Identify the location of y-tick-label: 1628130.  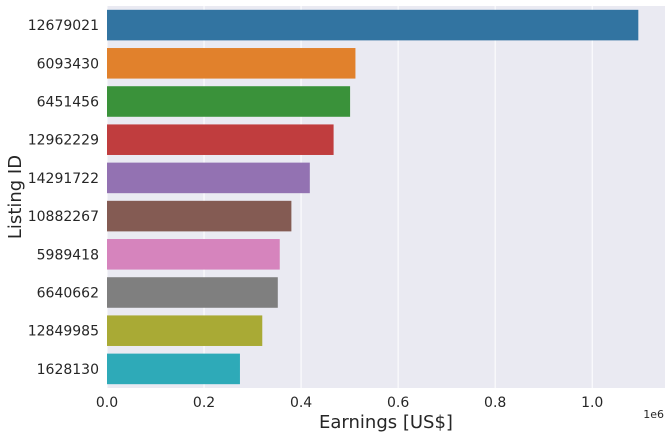
(68, 370).